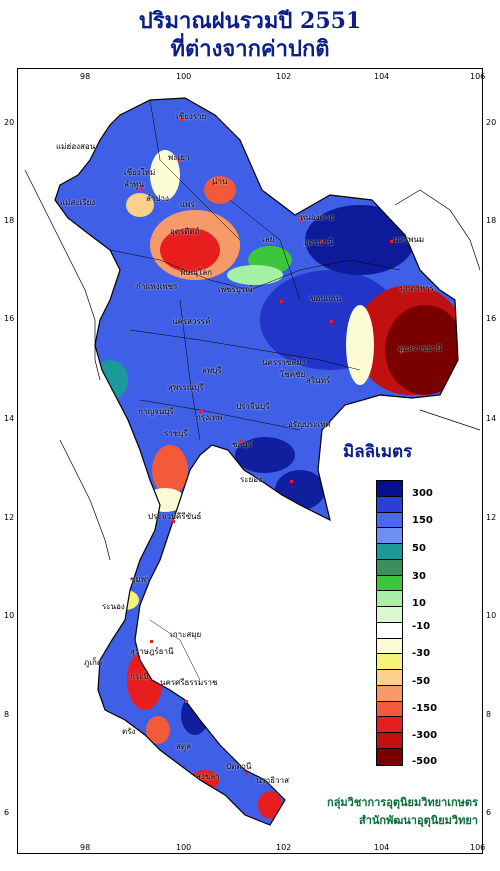  What do you see at coordinates (293, 374) in the screenshot?
I see `place-label: โชคชัย` at bounding box center [293, 374].